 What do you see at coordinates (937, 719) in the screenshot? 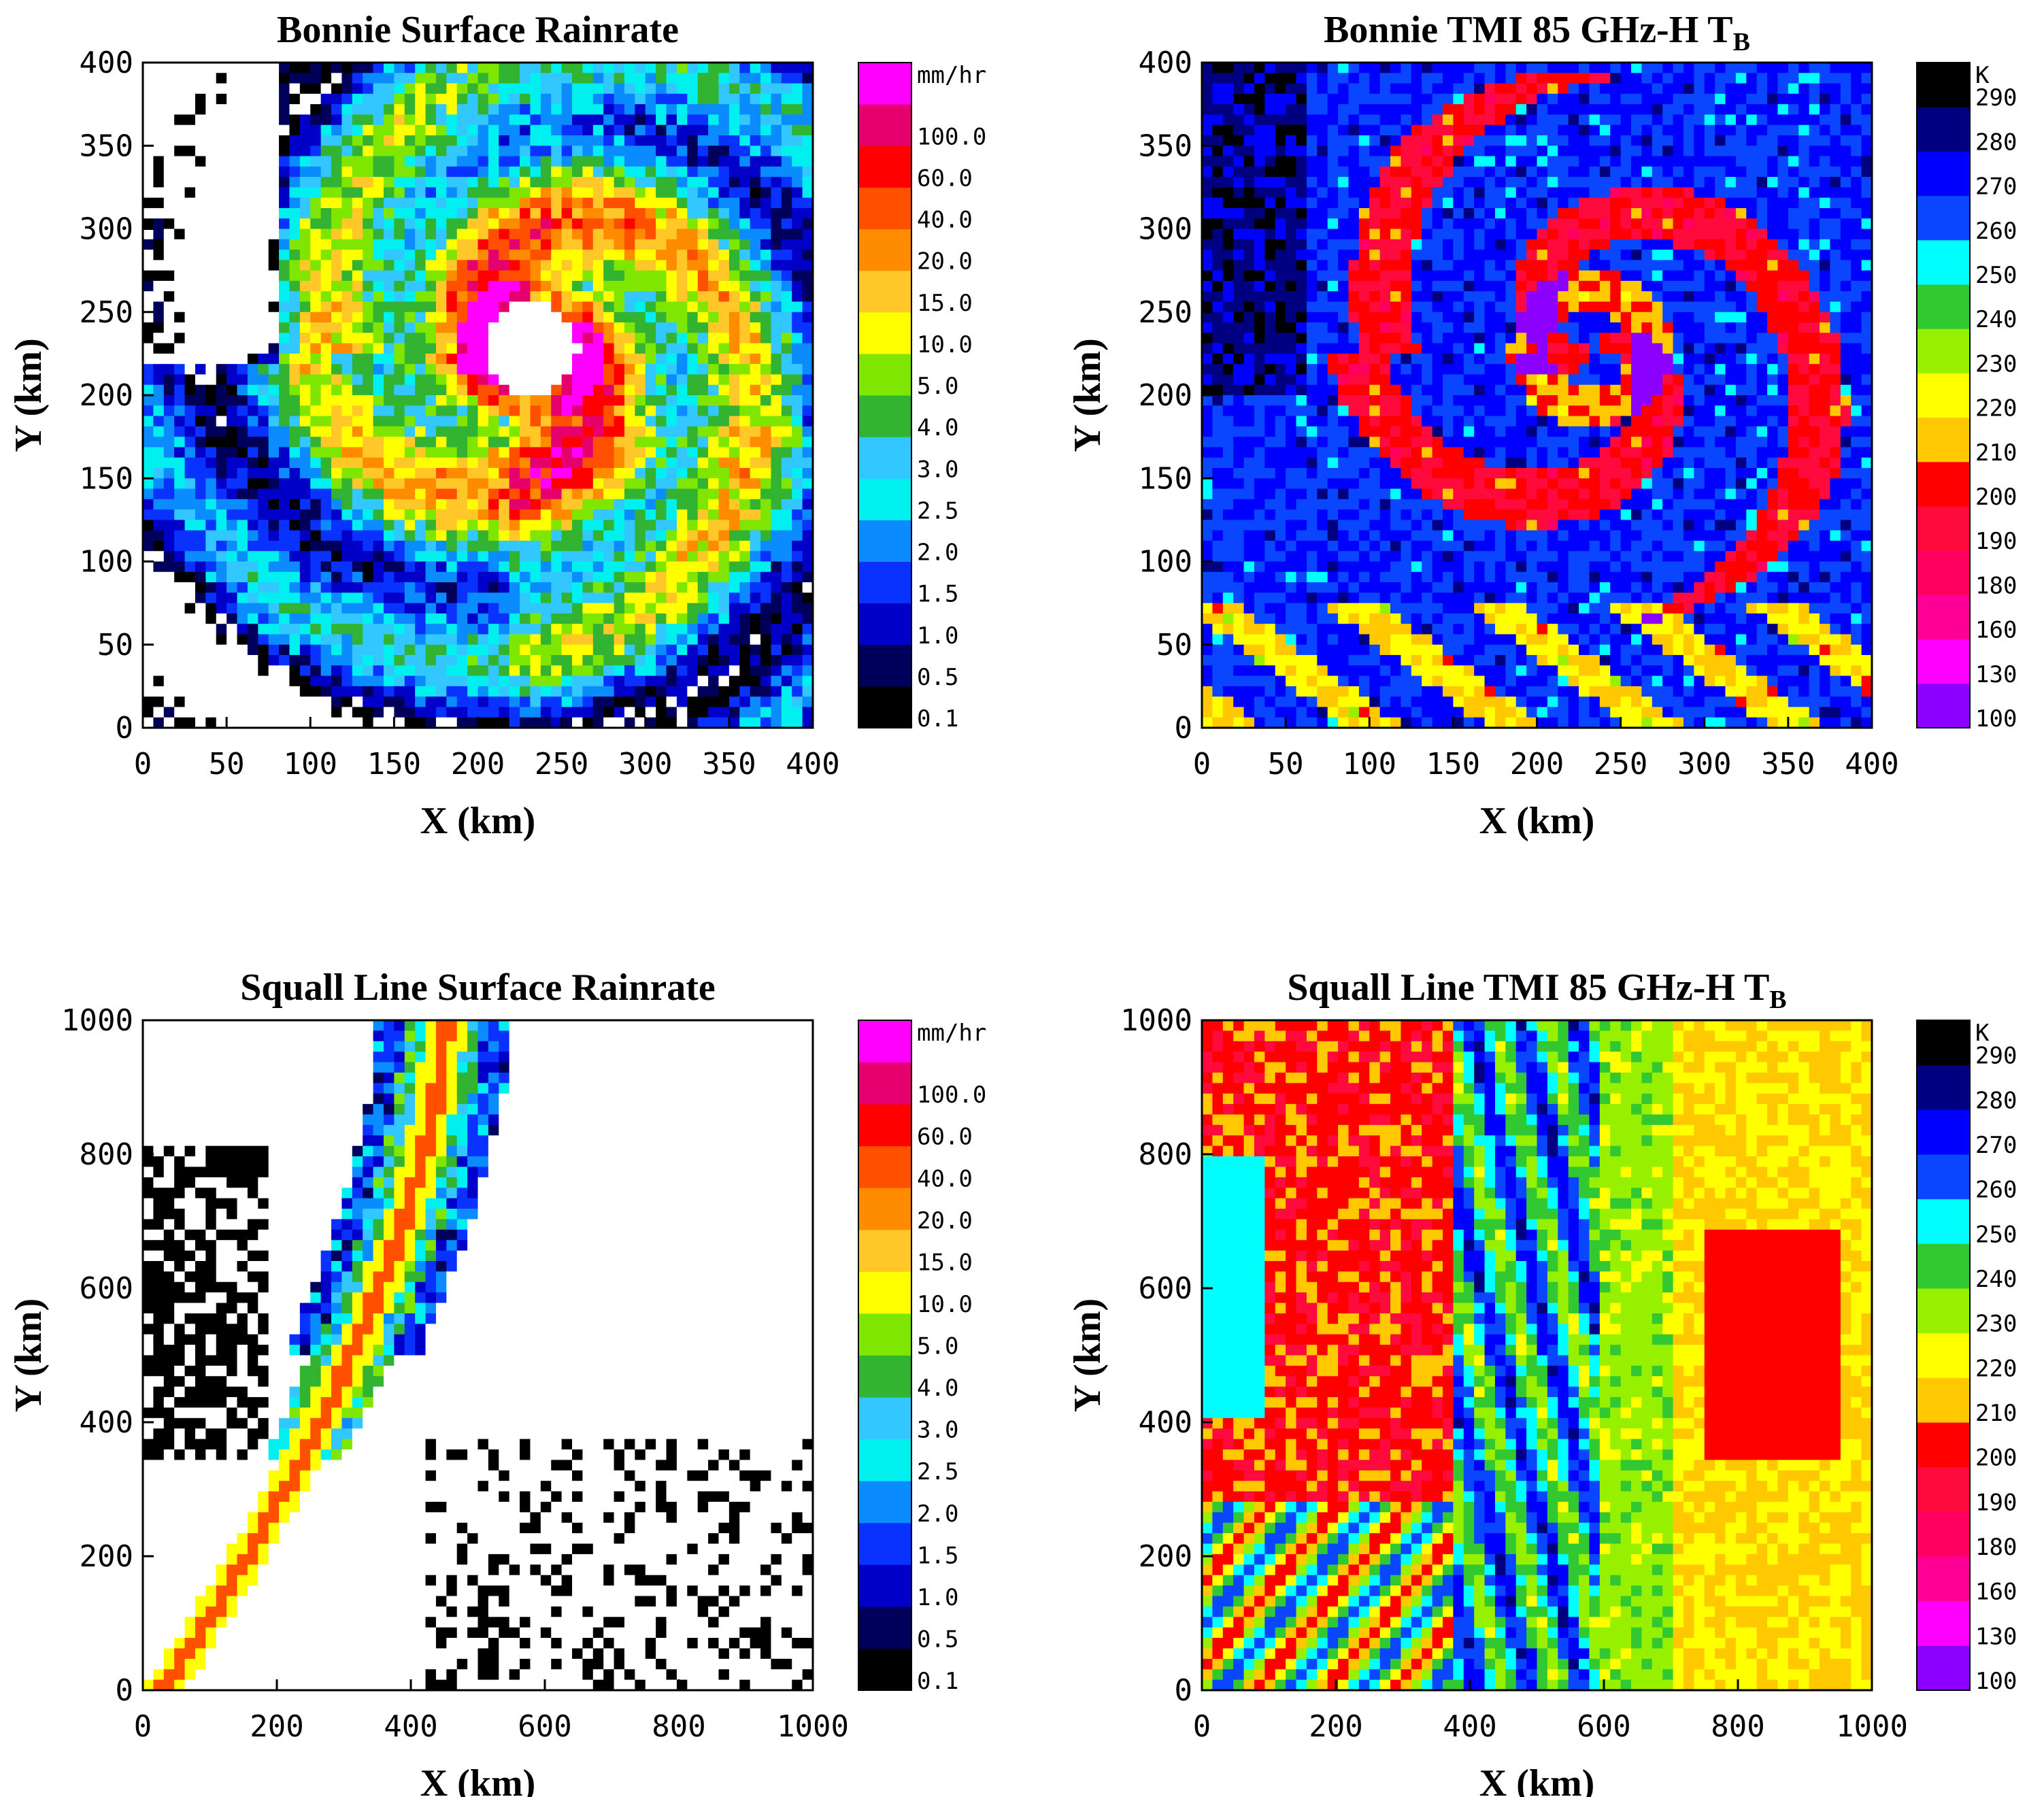
I see `colorbar-label: 0.1` at bounding box center [937, 719].